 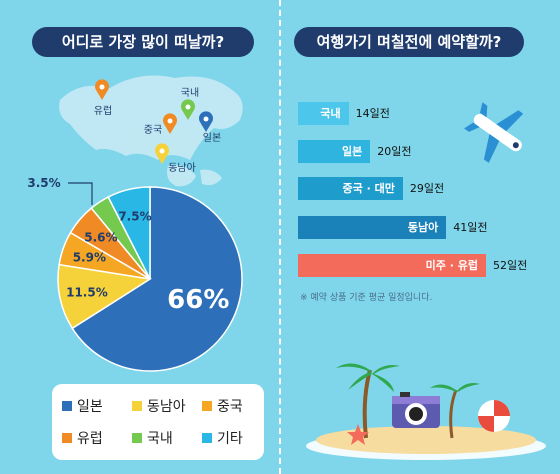 I want to click on legend-label: 국내, so click(x=160, y=439).